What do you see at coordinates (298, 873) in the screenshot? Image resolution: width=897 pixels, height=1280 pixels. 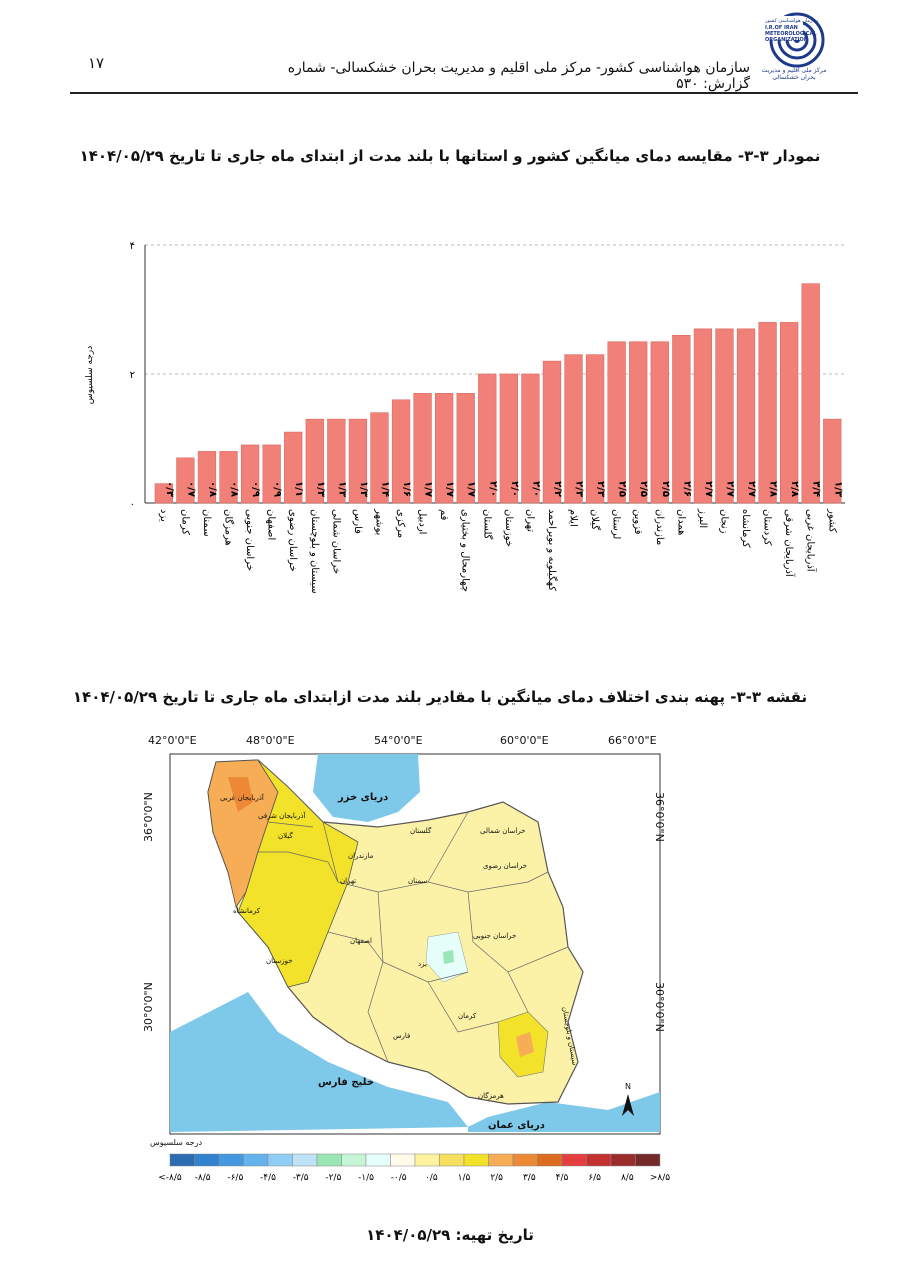 I see `anomaly-zone-west` at bounding box center [298, 873].